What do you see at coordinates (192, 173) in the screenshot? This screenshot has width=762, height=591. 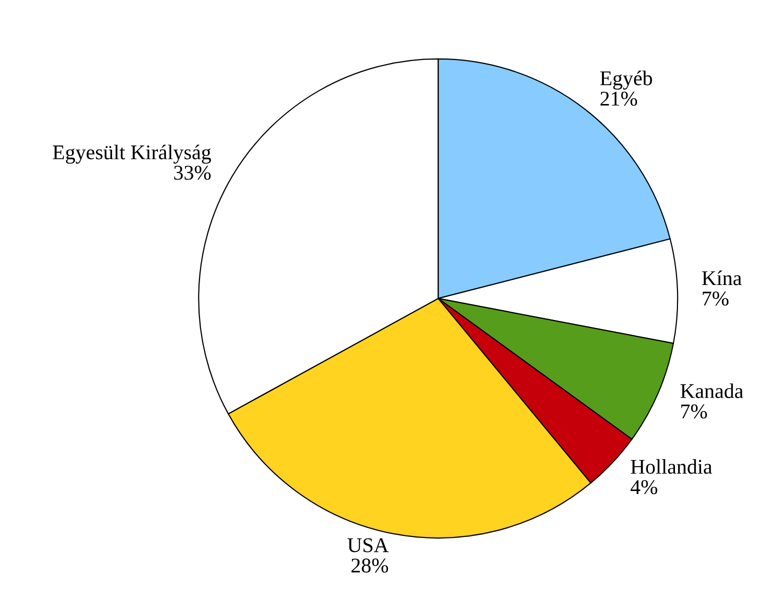 I see `data-label: 33%` at bounding box center [192, 173].